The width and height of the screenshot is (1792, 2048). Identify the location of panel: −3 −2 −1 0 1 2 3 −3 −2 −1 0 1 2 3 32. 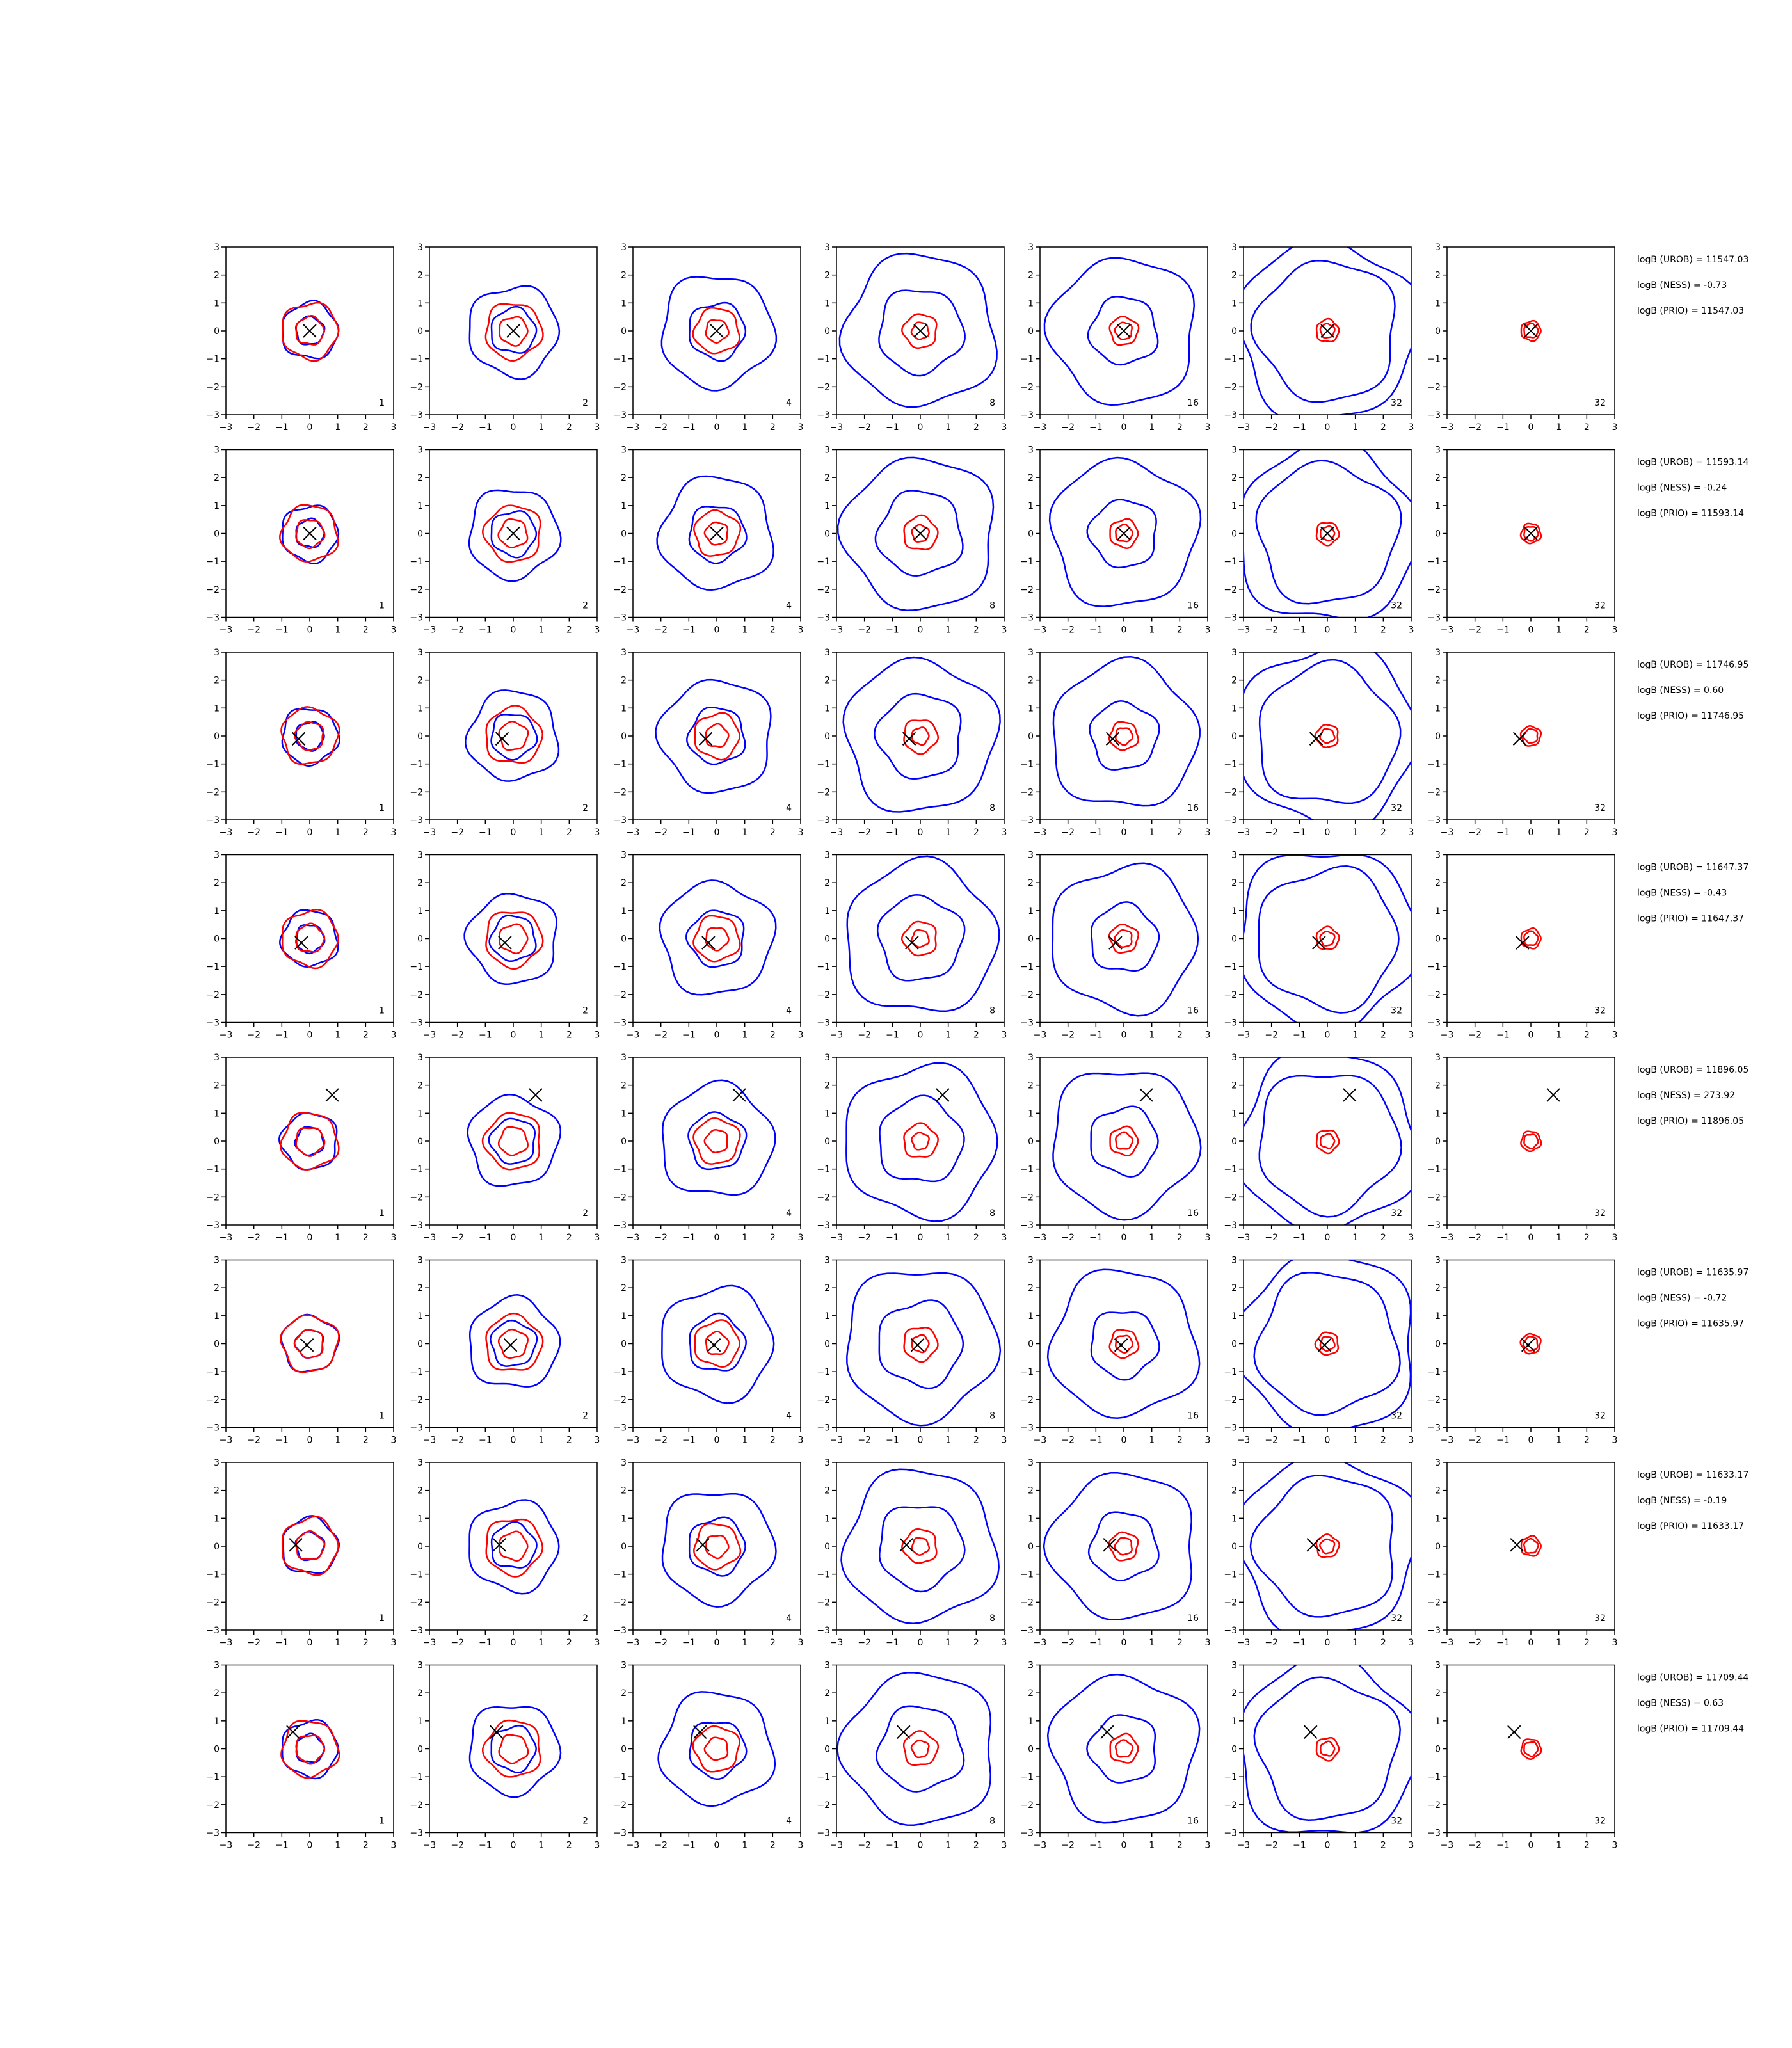
(1319, 338).